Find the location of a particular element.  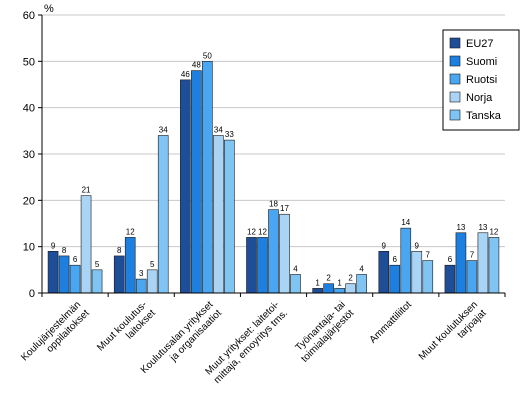

x-tick-label: Muut koulutus-laitokset is located at coordinates (126, 330).